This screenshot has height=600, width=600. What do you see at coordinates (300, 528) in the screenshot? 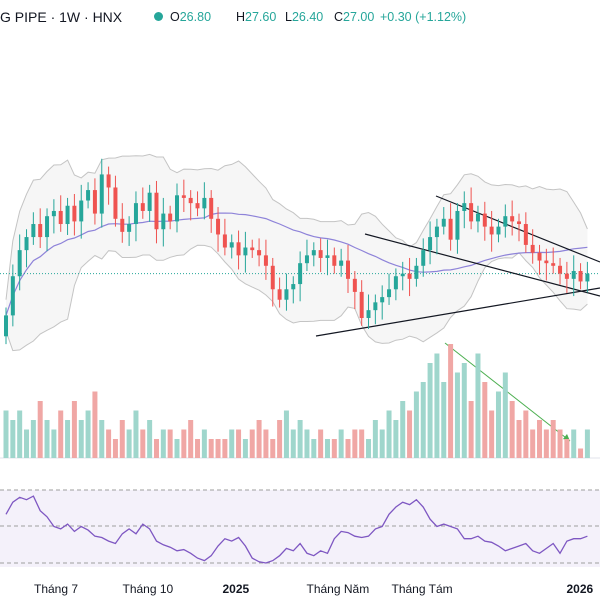
I see `rsi-band-fill` at bounding box center [300, 528].